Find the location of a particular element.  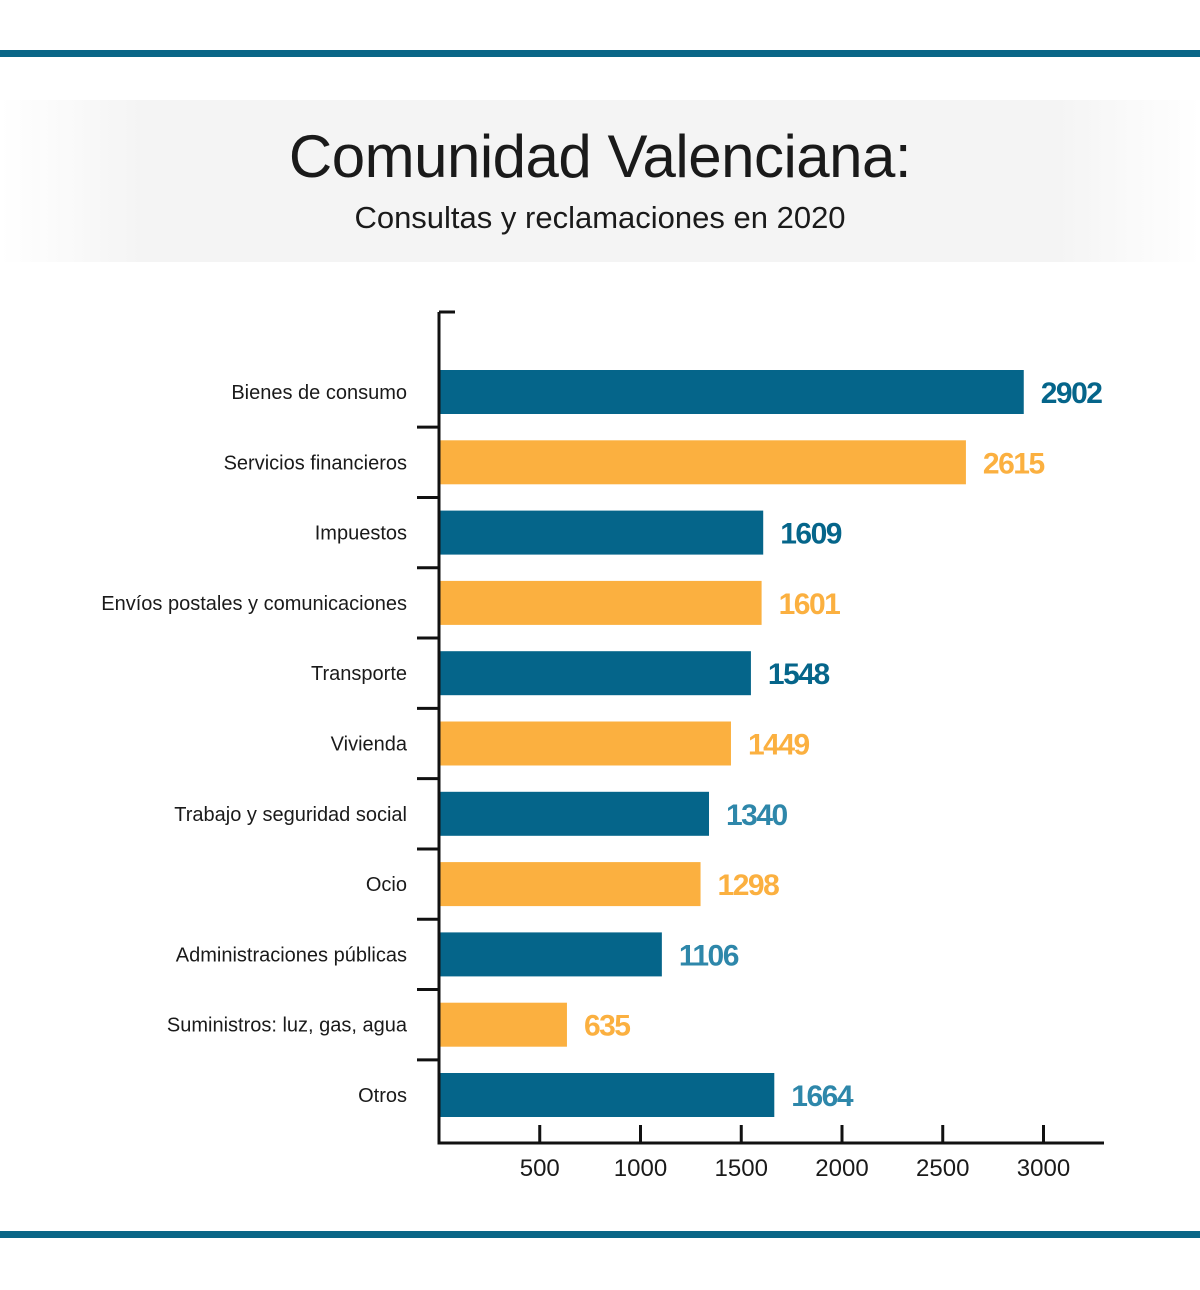

category-label: Otros is located at coordinates (382, 1096).